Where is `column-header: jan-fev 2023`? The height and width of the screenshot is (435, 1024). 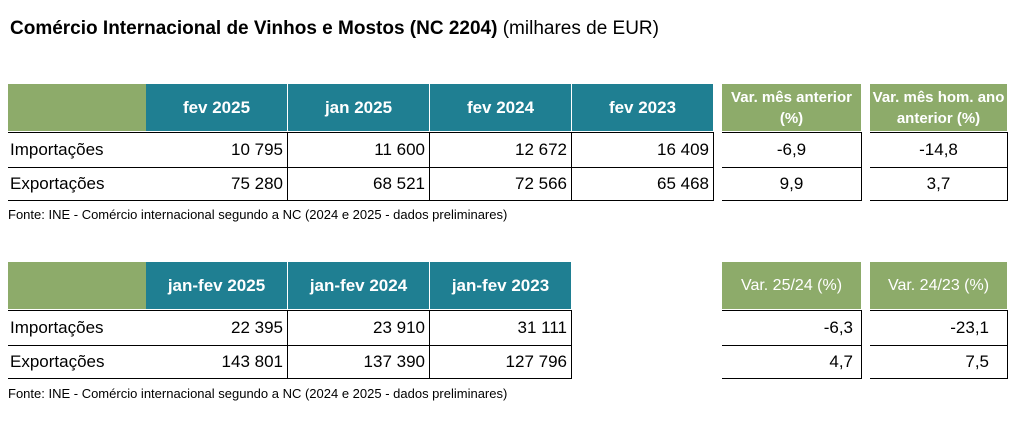
column-header: jan-fev 2023 is located at coordinates (500, 285).